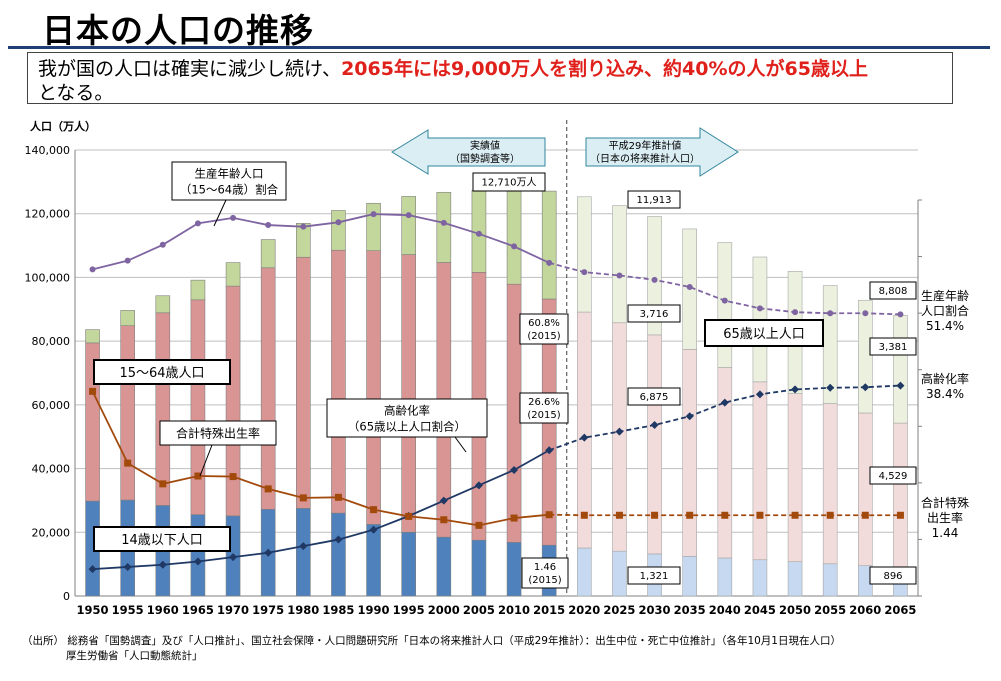  I want to click on marker-circle-1975, so click(268, 225).